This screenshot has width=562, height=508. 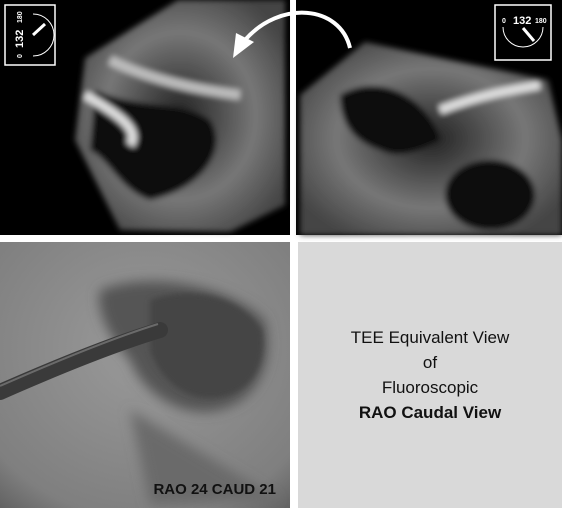 What do you see at coordinates (430, 337) in the screenshot?
I see `caption-line: TEE Equivalent View` at bounding box center [430, 337].